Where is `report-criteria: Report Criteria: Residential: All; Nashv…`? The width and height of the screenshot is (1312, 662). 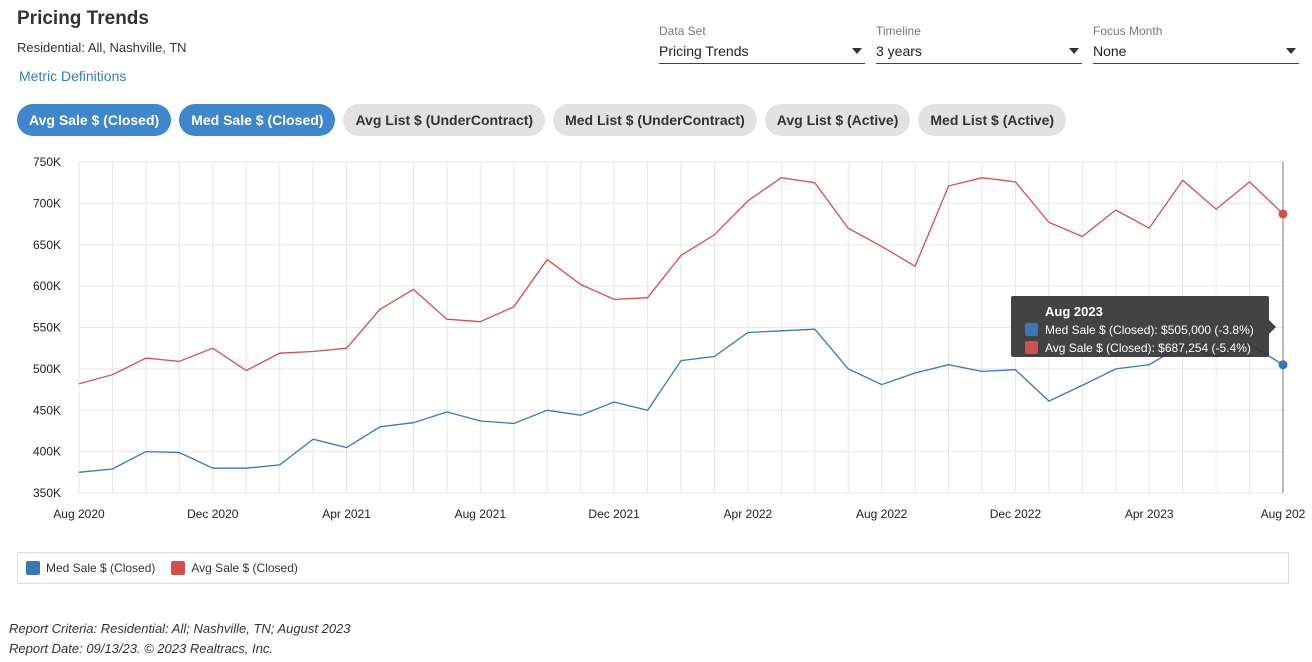 report-criteria: Report Criteria: Residential: All; Nashv… is located at coordinates (180, 628).